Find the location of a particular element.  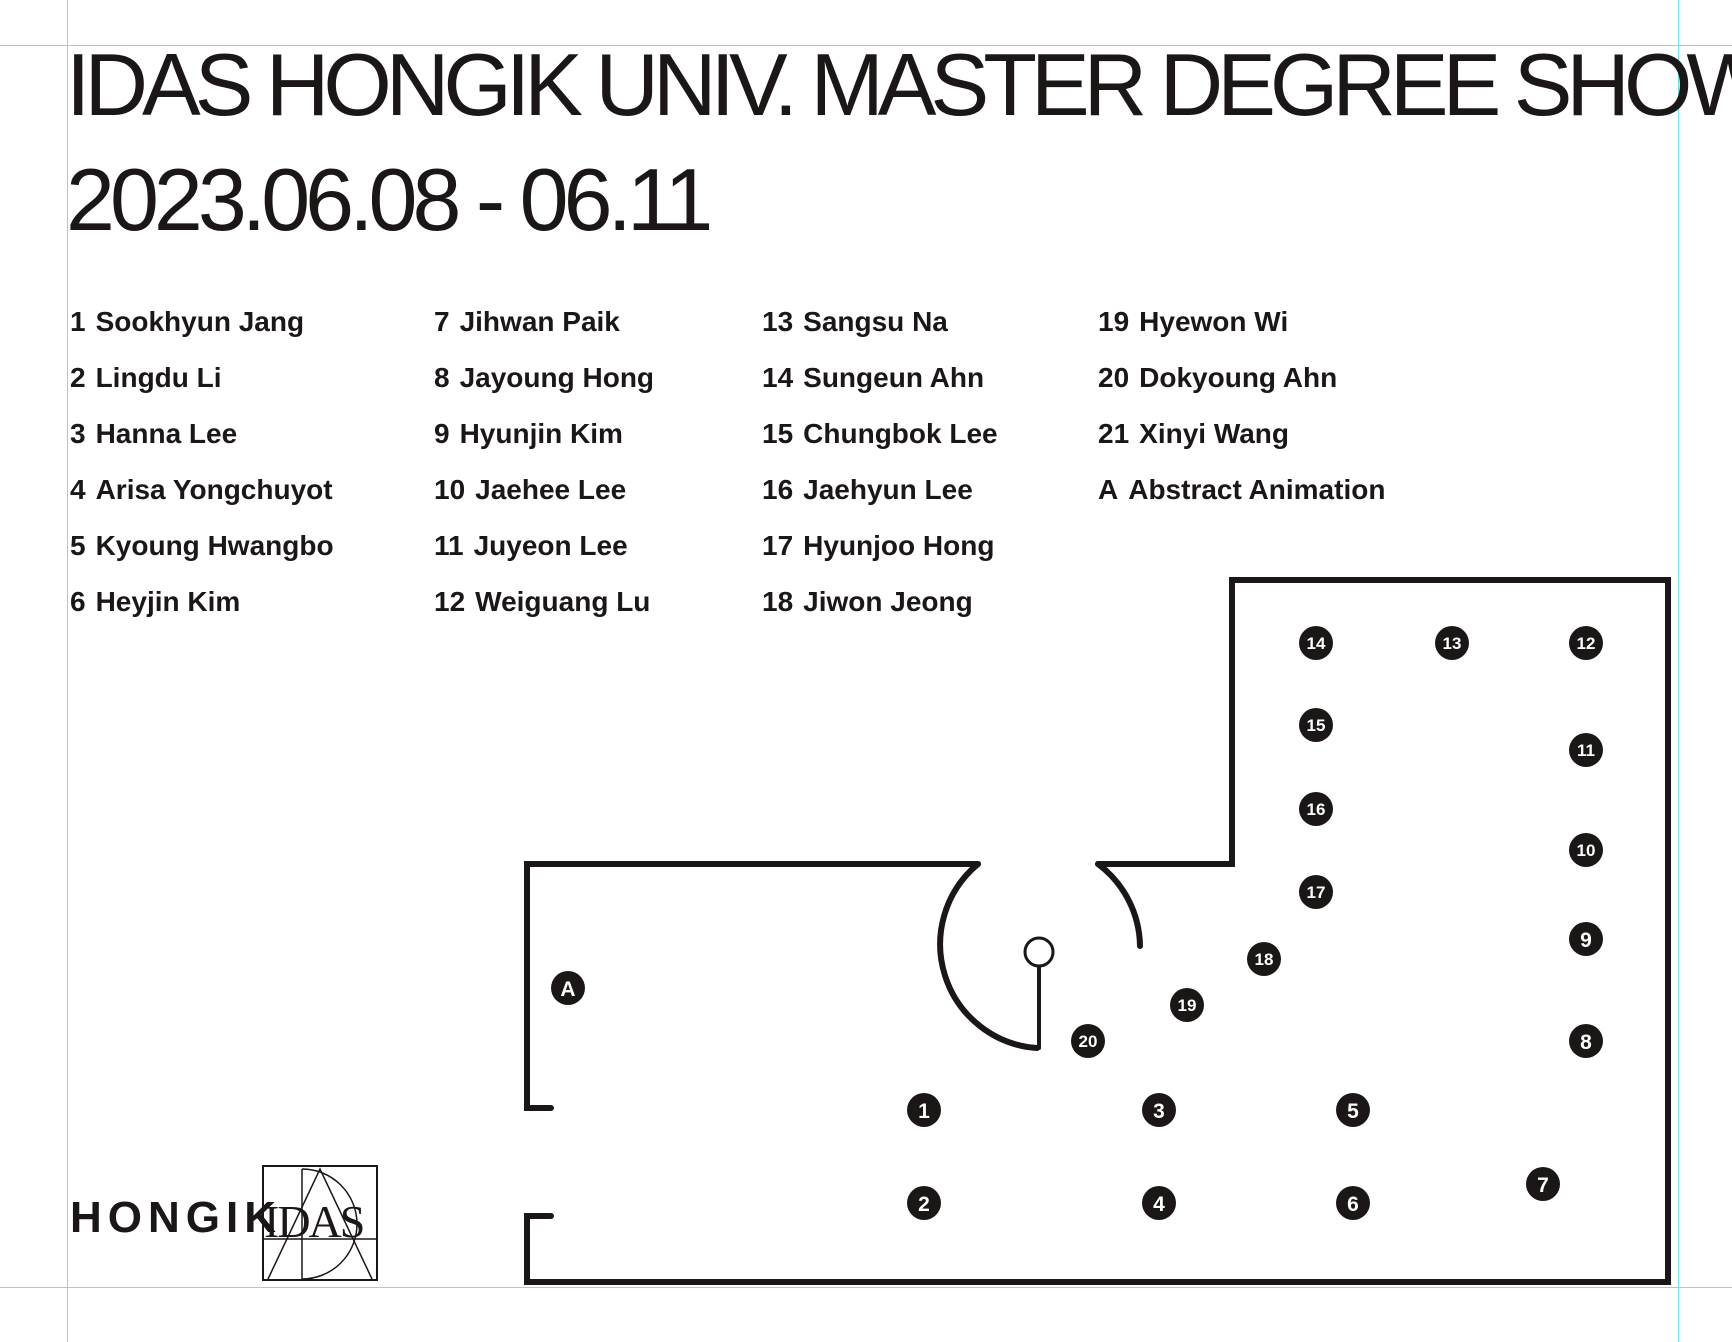

floor-marker-label: 18 is located at coordinates (1264, 959).